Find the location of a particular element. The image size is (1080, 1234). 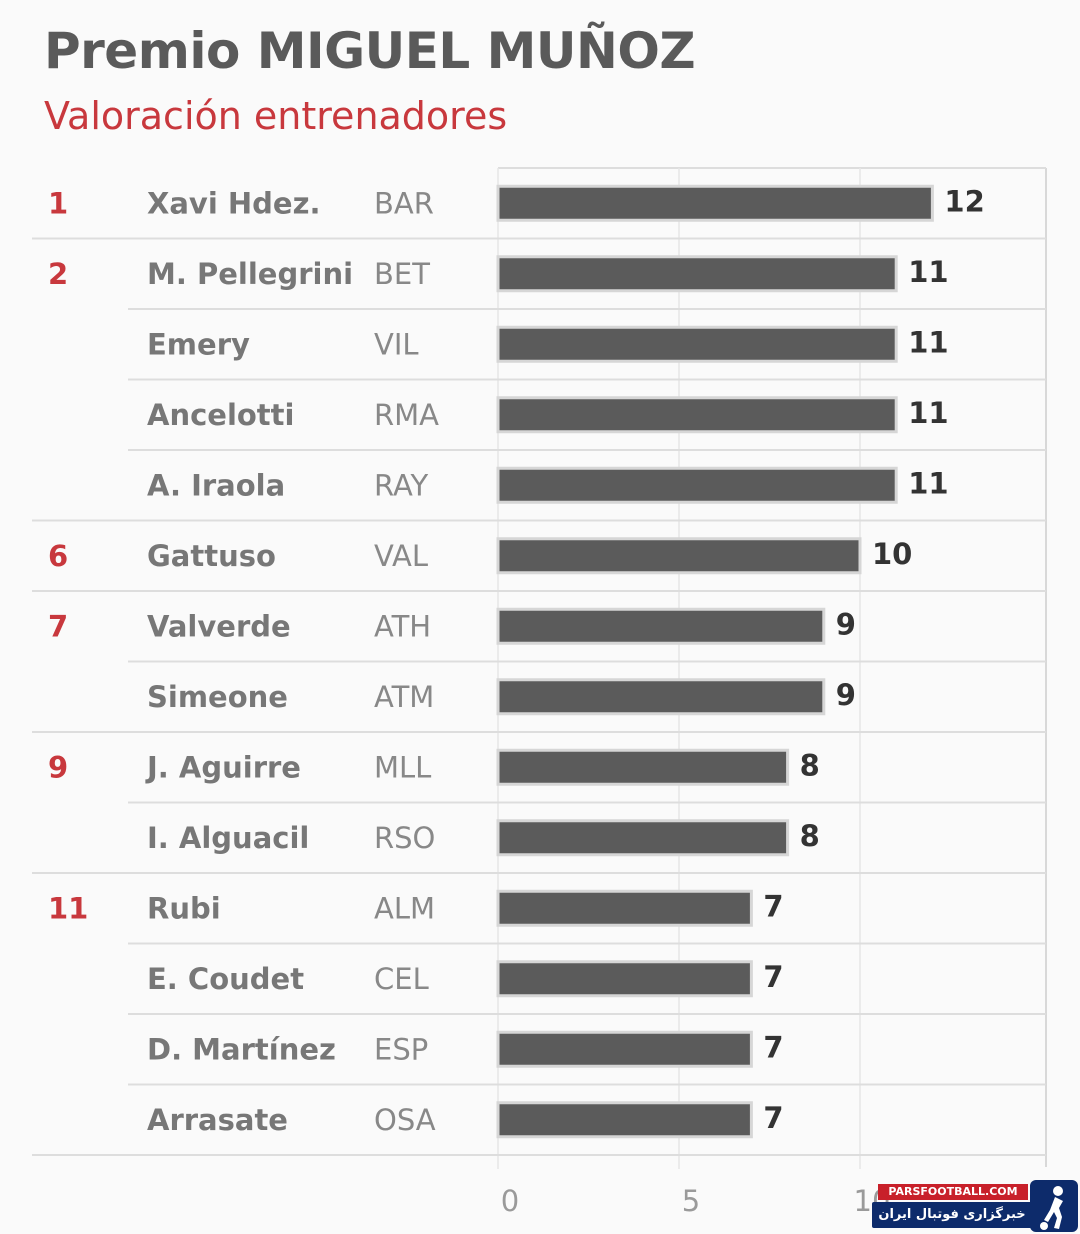

coach-name: Valverde is located at coordinates (219, 626).